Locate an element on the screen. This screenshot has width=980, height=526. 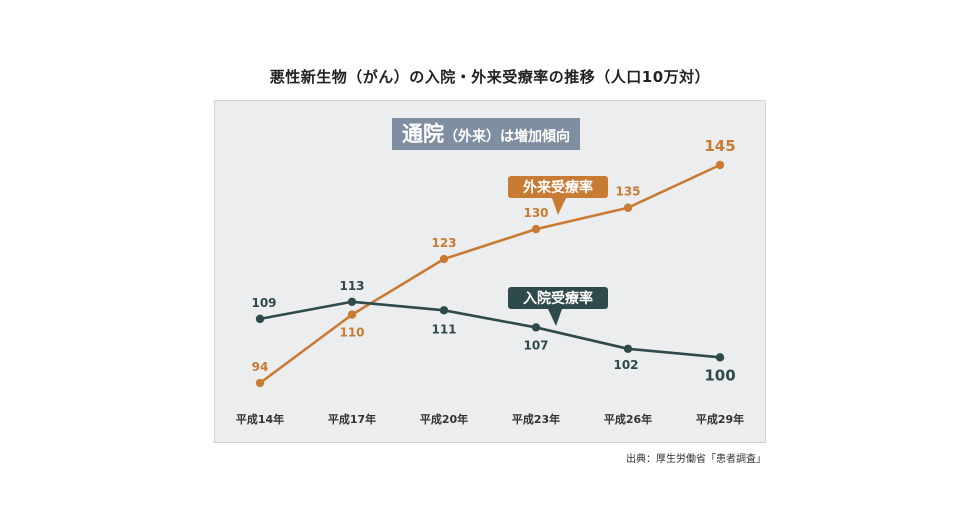
data-label: 135 is located at coordinates (627, 192).